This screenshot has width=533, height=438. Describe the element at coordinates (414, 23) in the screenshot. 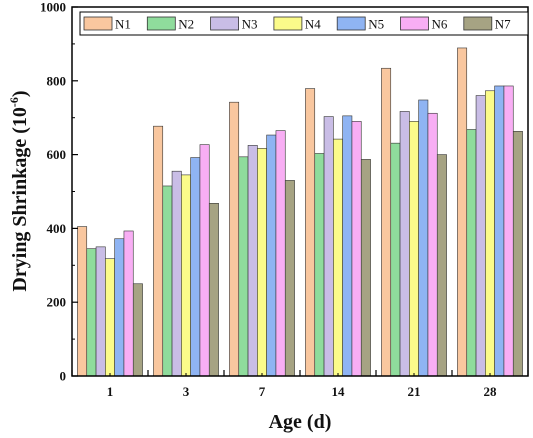

I see `legend-swatch-n6` at that location.